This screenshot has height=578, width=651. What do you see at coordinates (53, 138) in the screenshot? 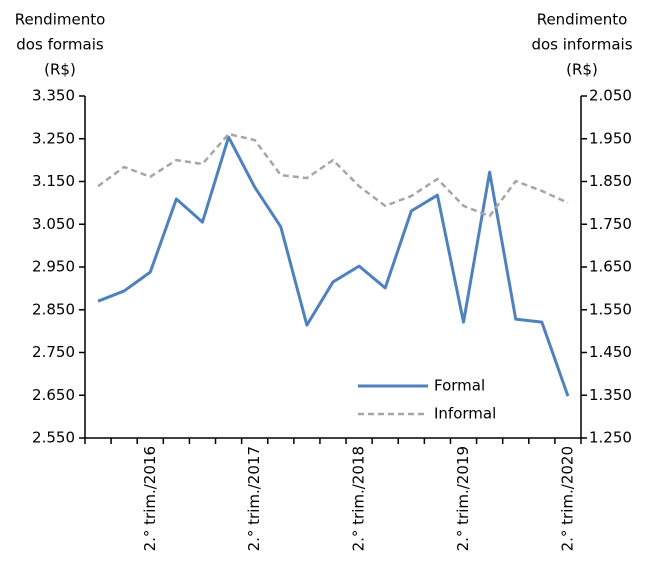
I see `y-tick-label: 3.250` at bounding box center [53, 138].